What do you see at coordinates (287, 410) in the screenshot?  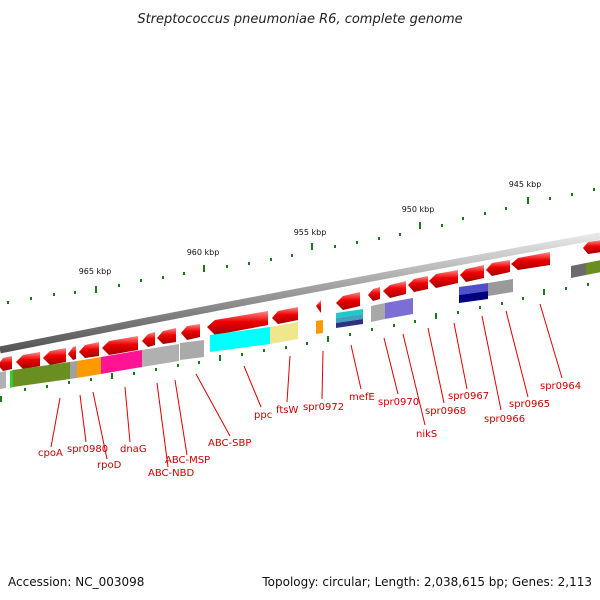 I see `gene-label-ftsW: ftsW` at bounding box center [287, 410].